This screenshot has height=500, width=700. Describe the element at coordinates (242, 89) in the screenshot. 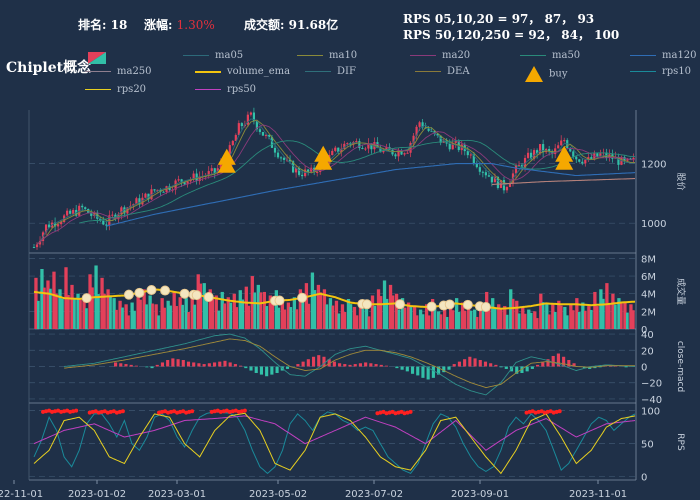

I see `legend-label: rps50` at that location.